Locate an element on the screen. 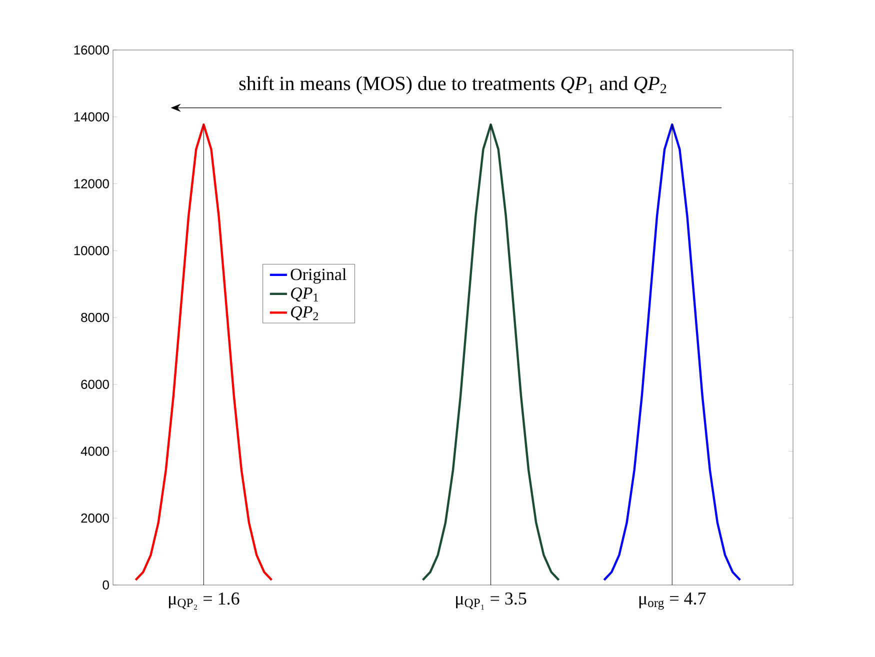 This screenshot has height=657, width=875. legend-label: QP$_{2}$ is located at coordinates (304, 313).